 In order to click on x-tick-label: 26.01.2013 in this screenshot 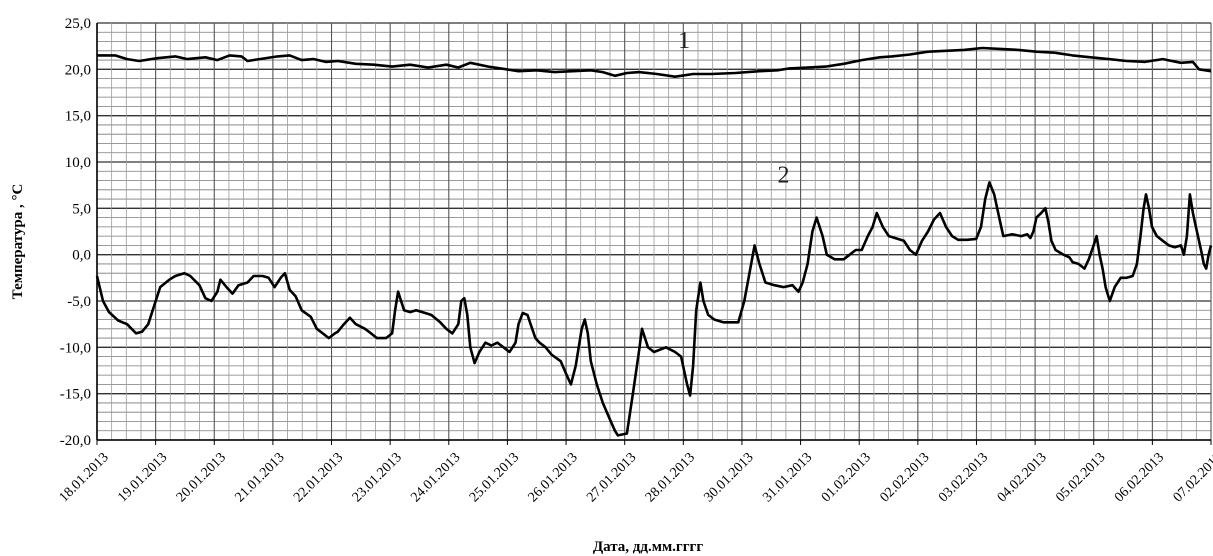, I will do `click(553, 477)`.